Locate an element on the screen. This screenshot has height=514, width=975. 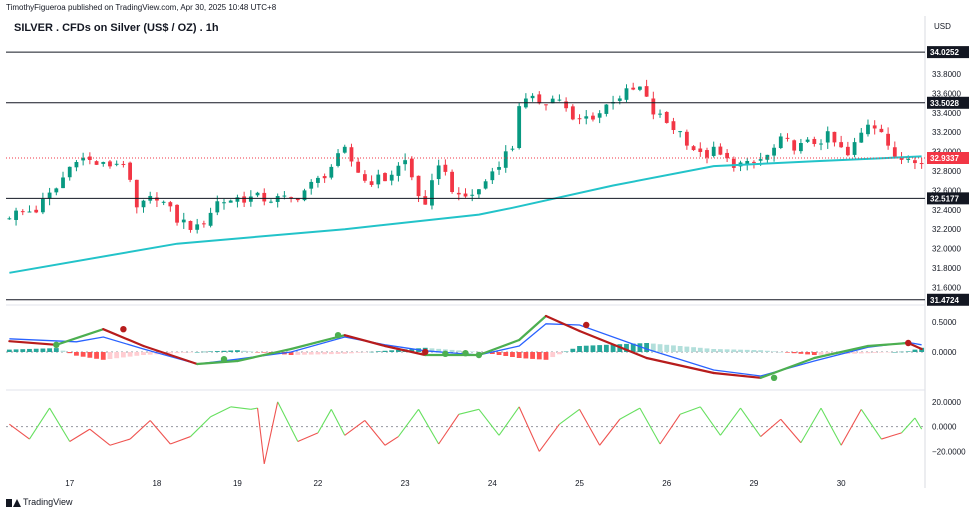
price-tick-label: 32.2000 is located at coordinates (946, 229).